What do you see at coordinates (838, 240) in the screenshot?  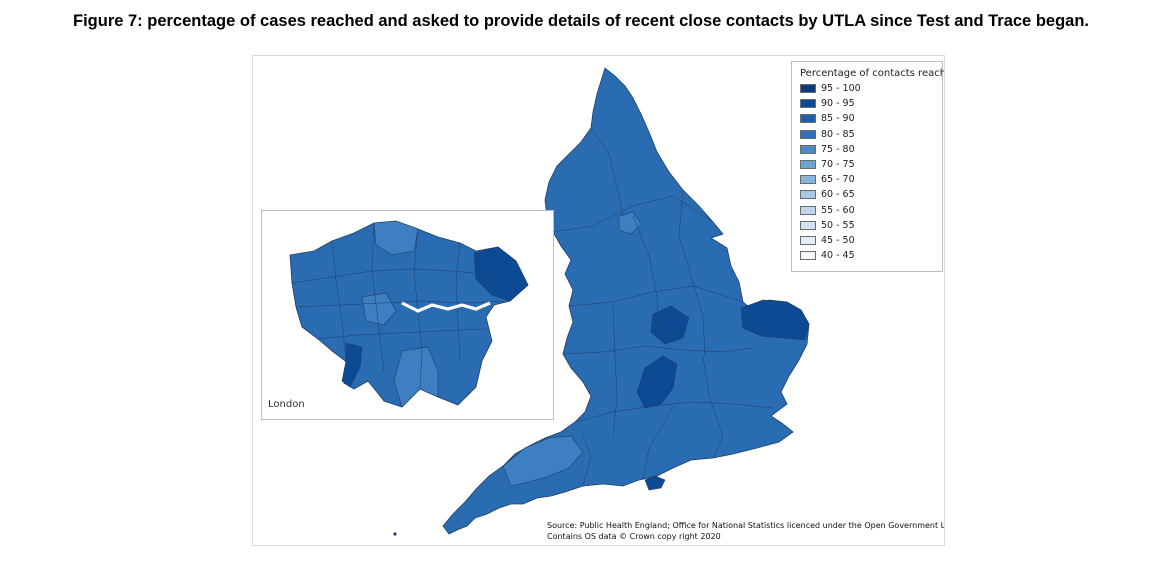 I see `legend-label: 45 - 50` at bounding box center [838, 240].